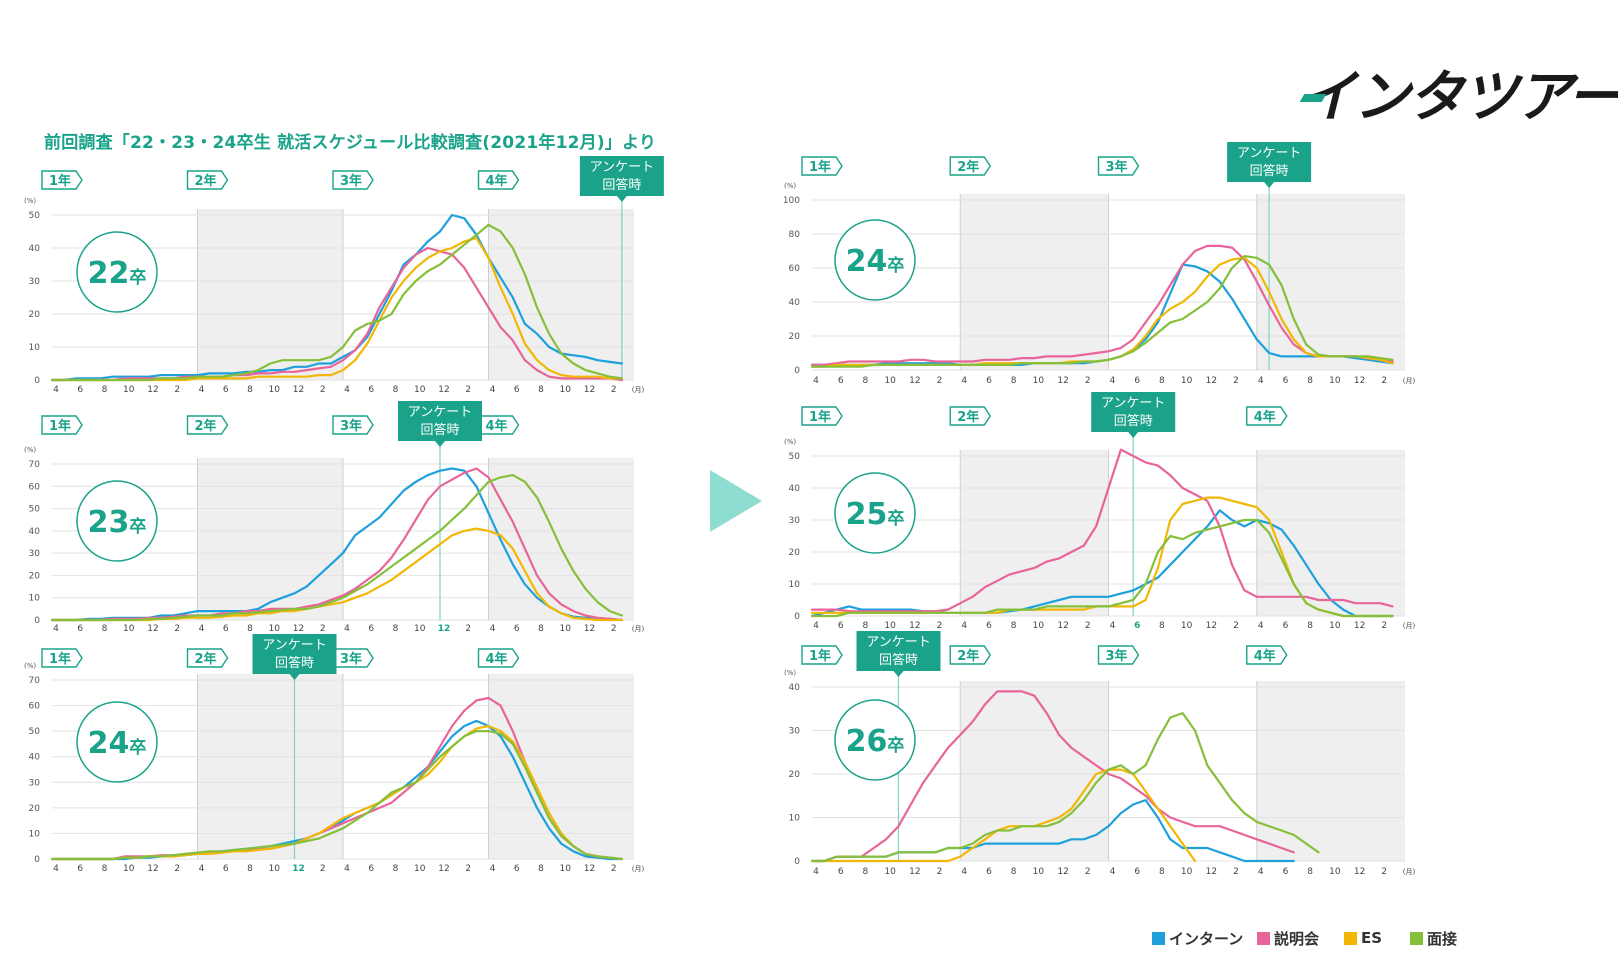  Describe the element at coordinates (117, 742) in the screenshot. I see `cohort-badge: 24卒` at that location.